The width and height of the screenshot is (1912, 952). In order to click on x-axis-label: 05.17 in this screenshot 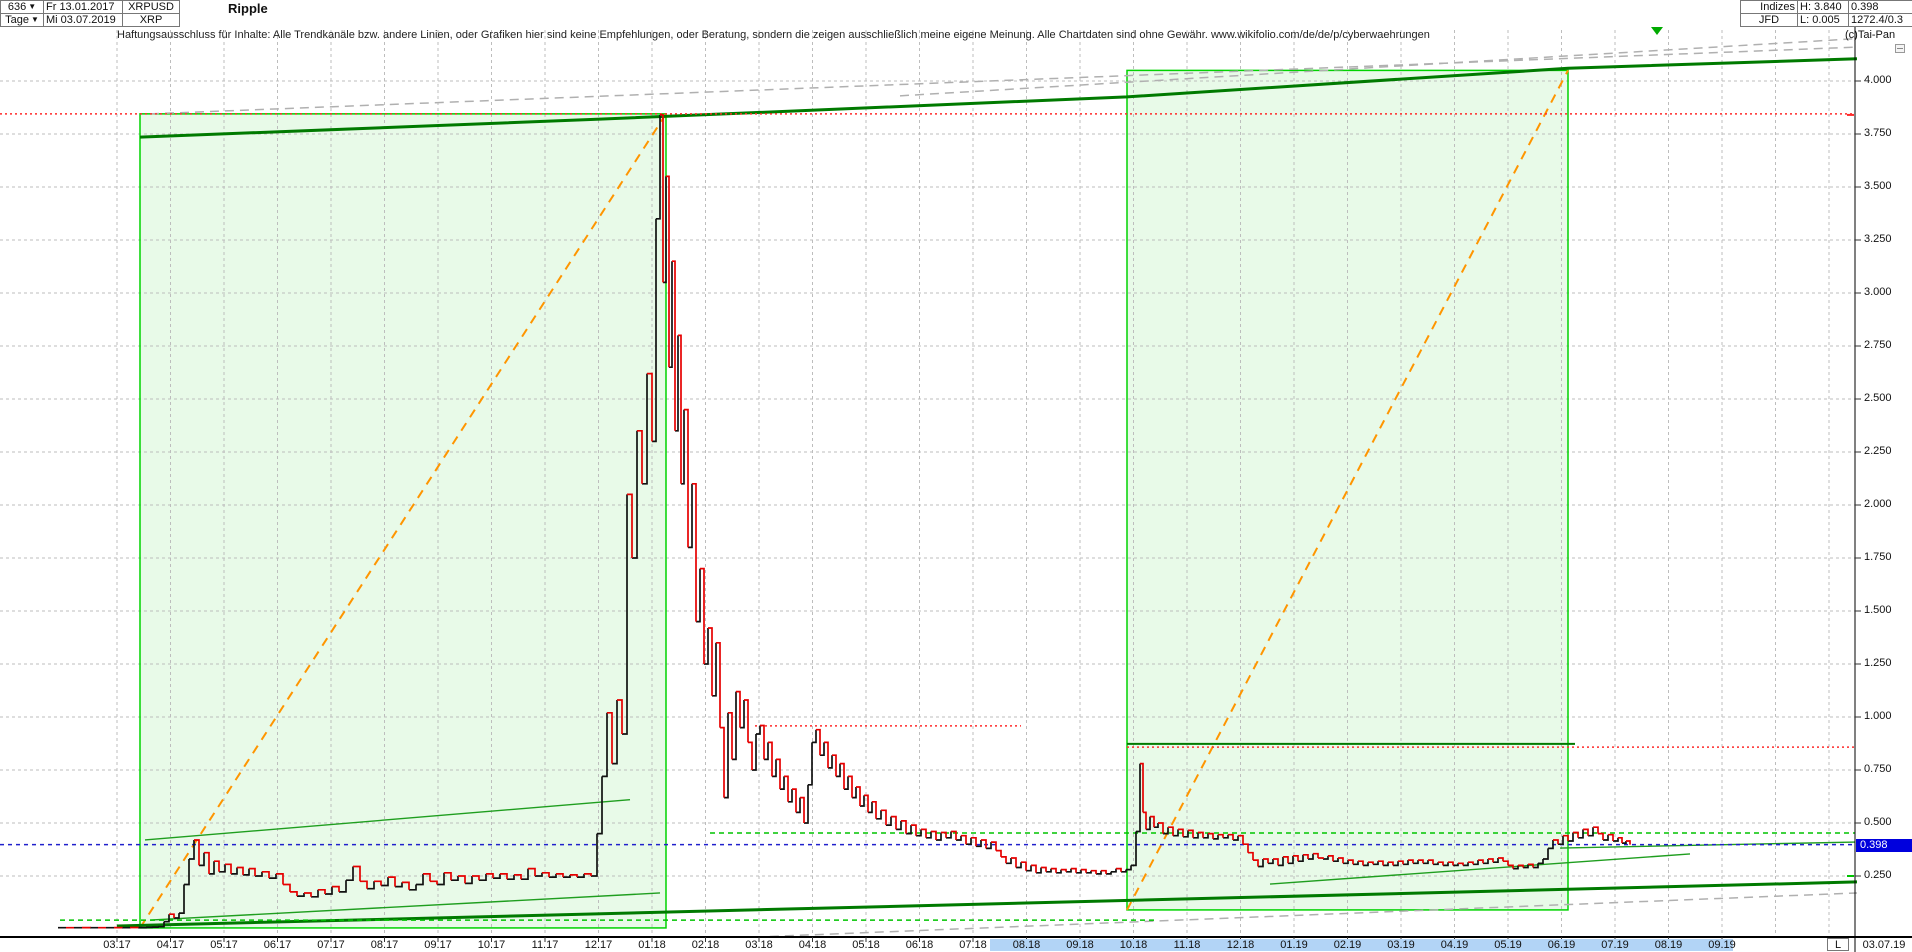, I will do `click(224, 945)`.